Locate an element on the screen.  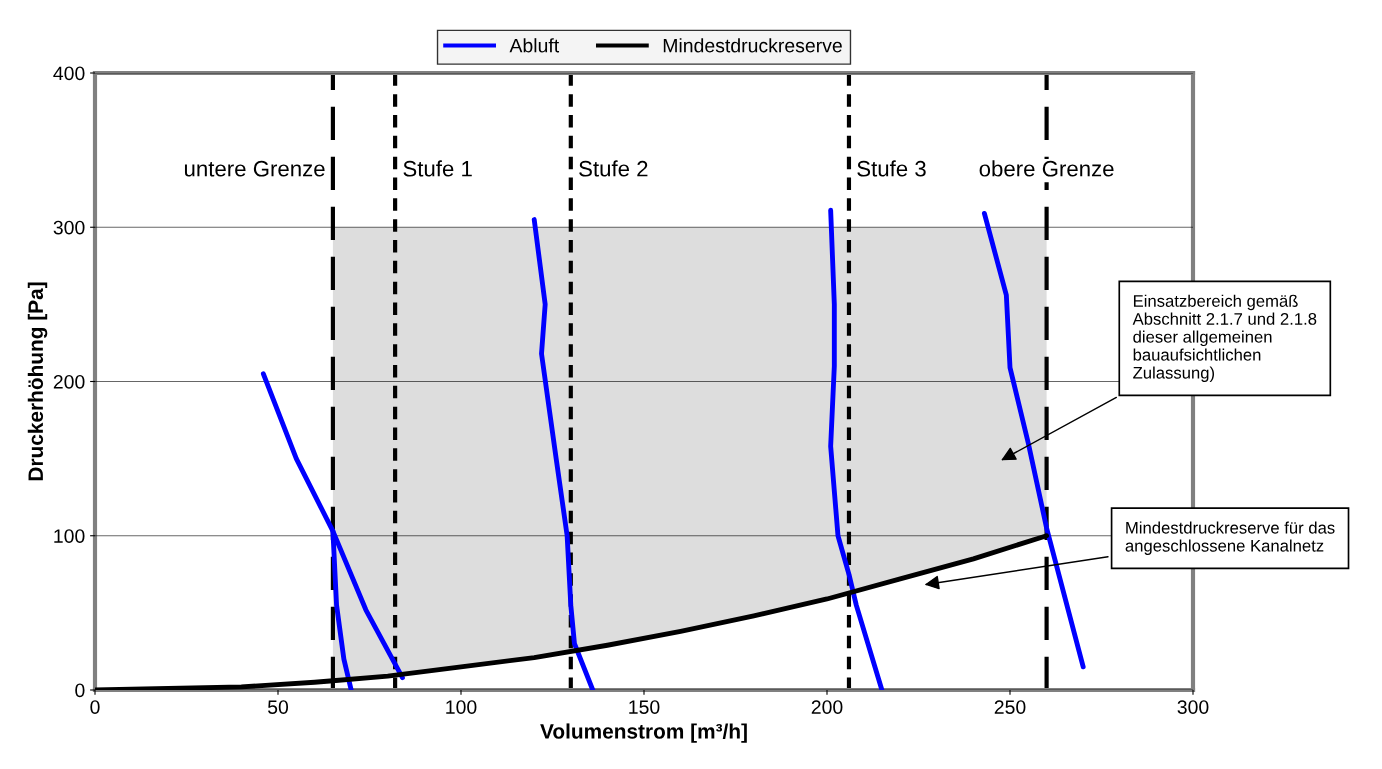
x-tick-label: 300 is located at coordinates (1193, 707).